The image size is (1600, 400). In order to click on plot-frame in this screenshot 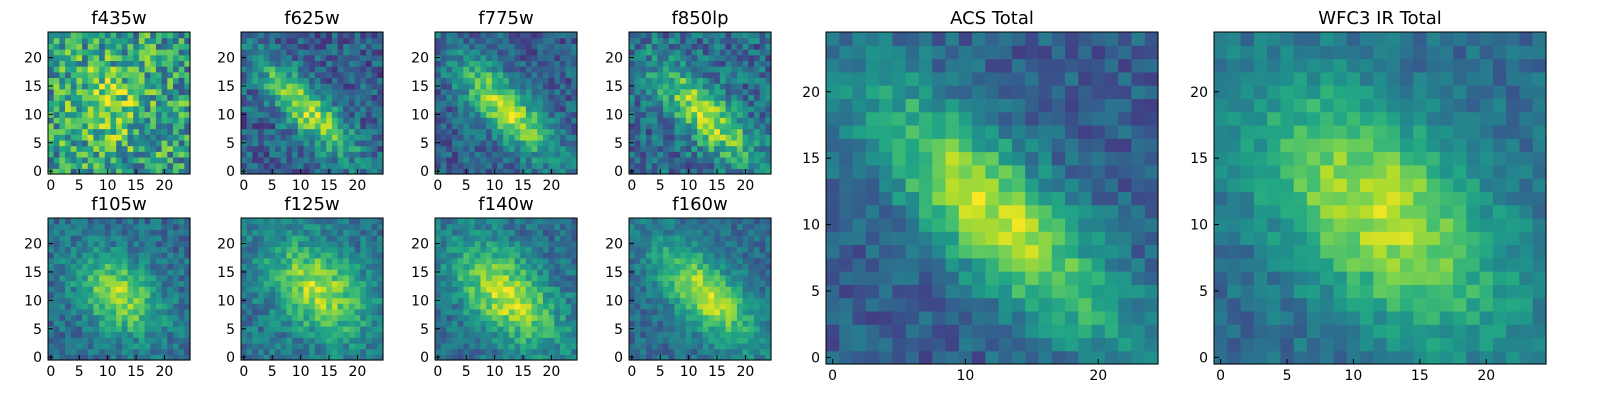, I will do `click(119, 103)`.